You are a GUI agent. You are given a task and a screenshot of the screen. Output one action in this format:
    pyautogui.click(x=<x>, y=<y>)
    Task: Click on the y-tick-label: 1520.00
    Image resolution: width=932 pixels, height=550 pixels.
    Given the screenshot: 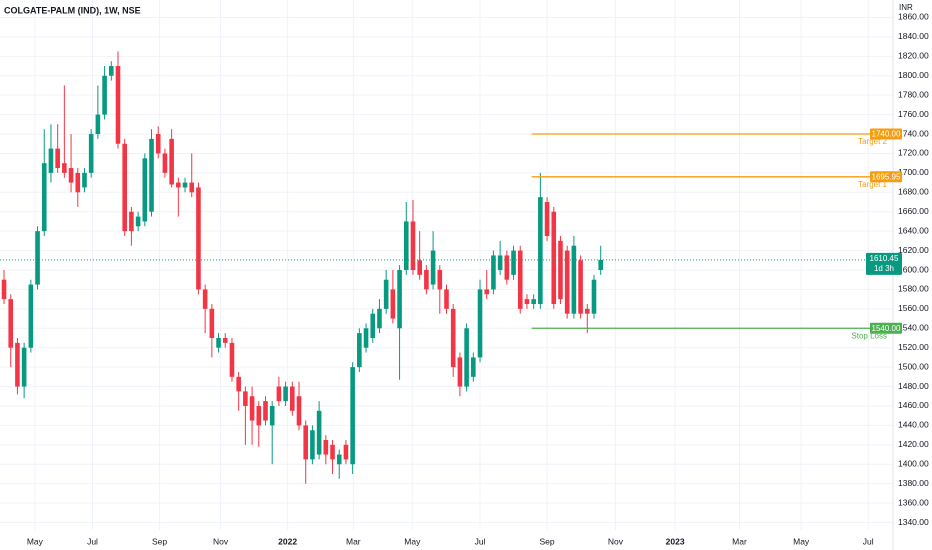 What is the action you would take?
    pyautogui.click(x=913, y=347)
    